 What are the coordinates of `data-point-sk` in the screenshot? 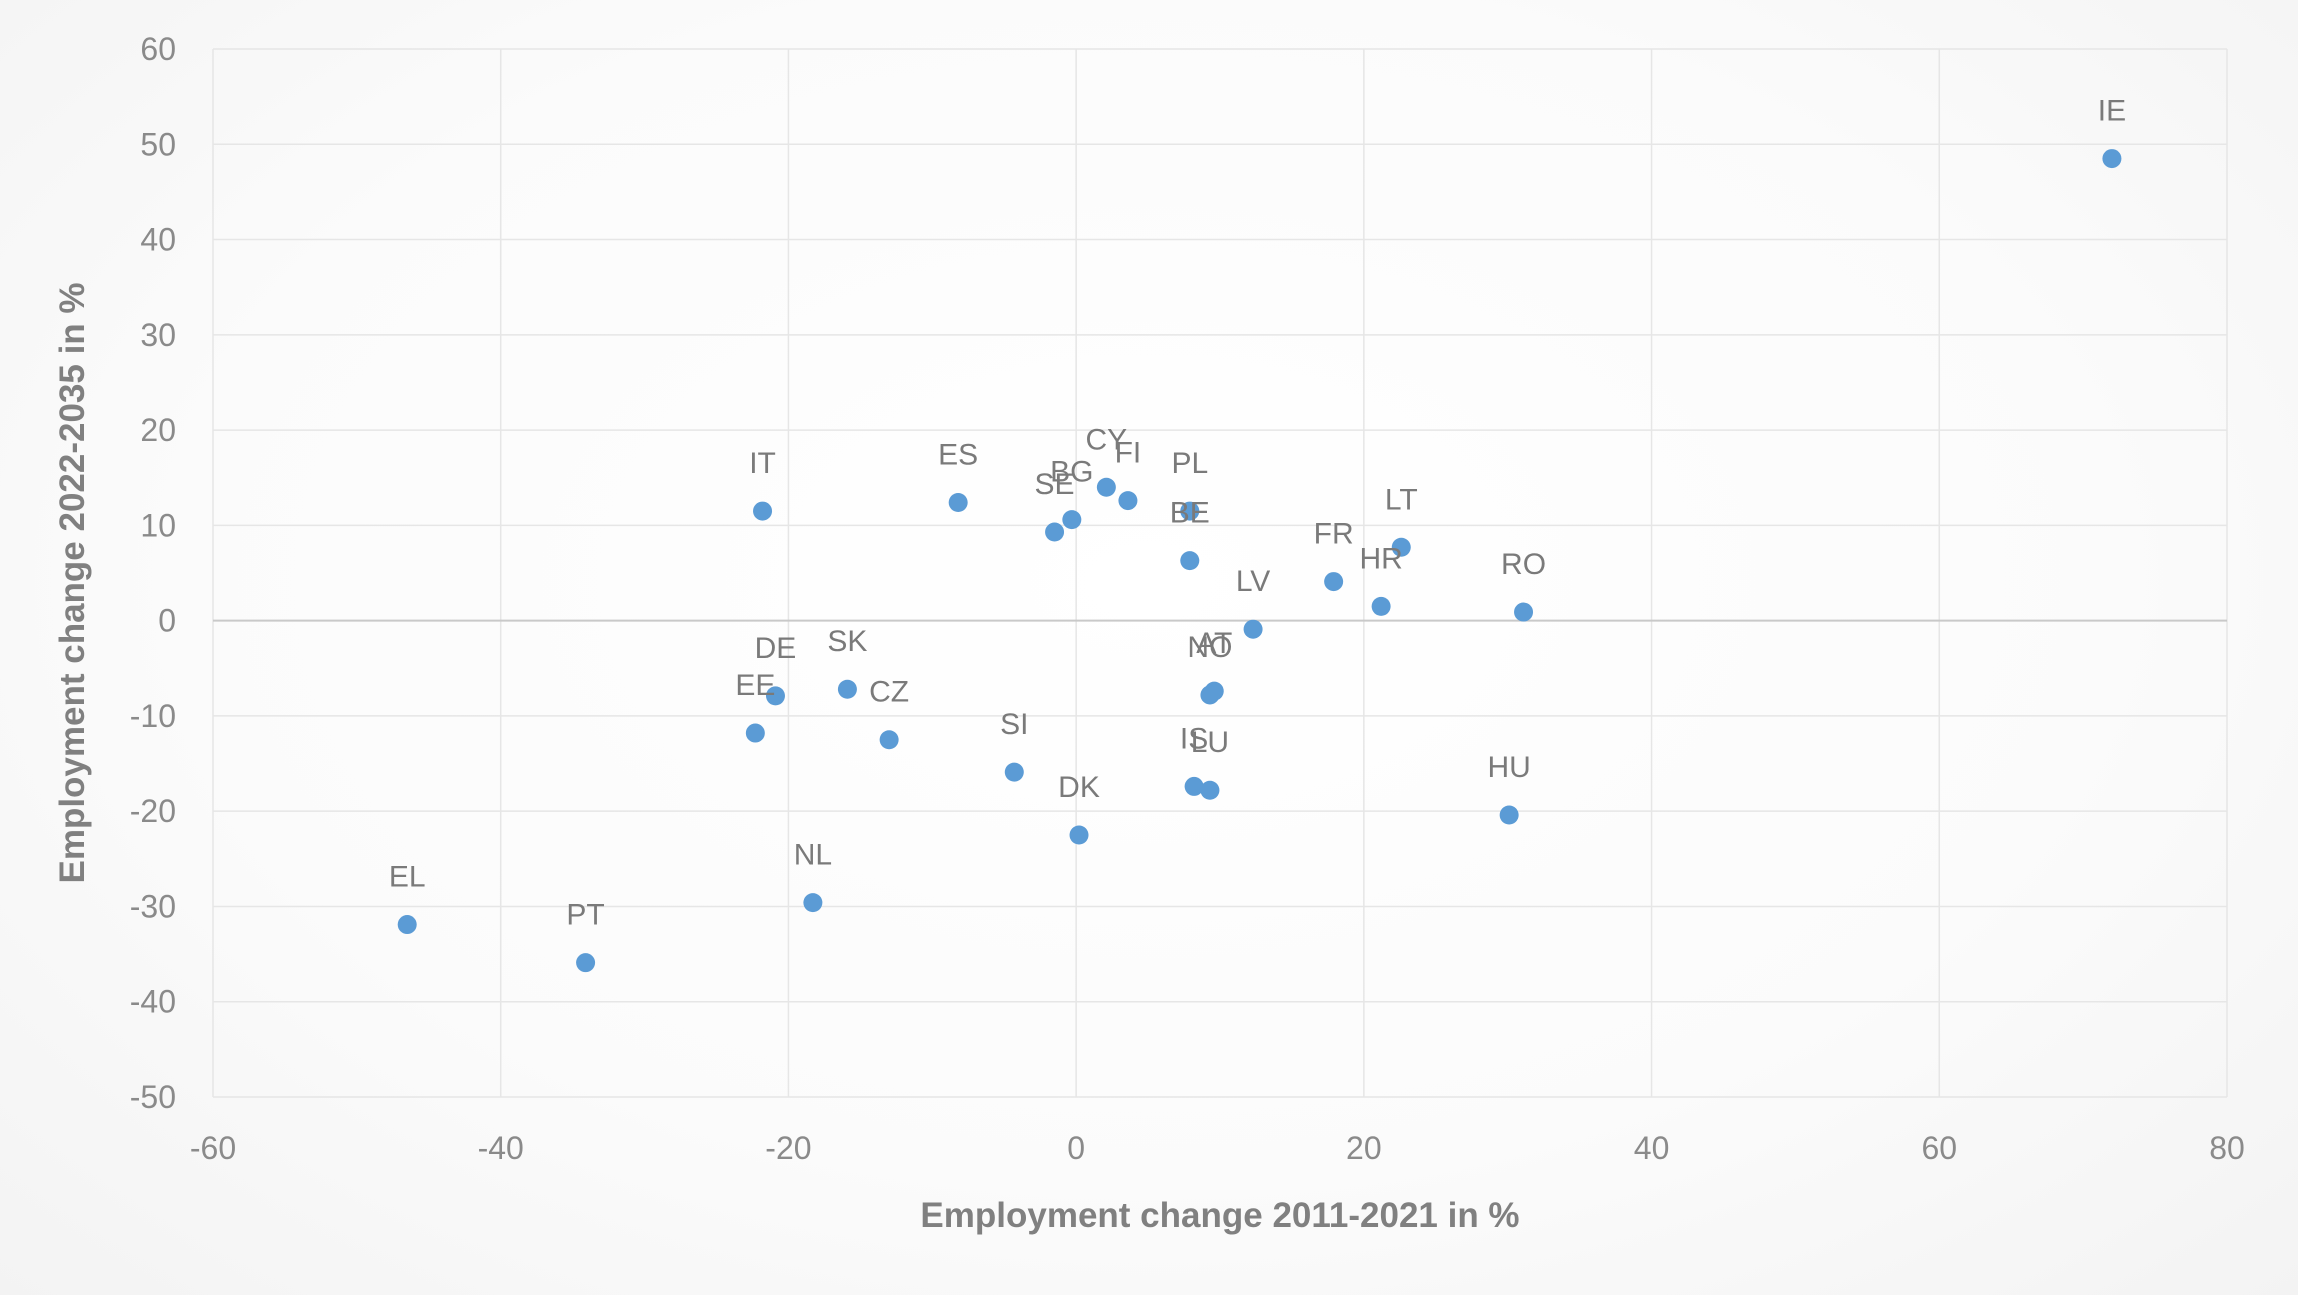 It's located at (847, 689).